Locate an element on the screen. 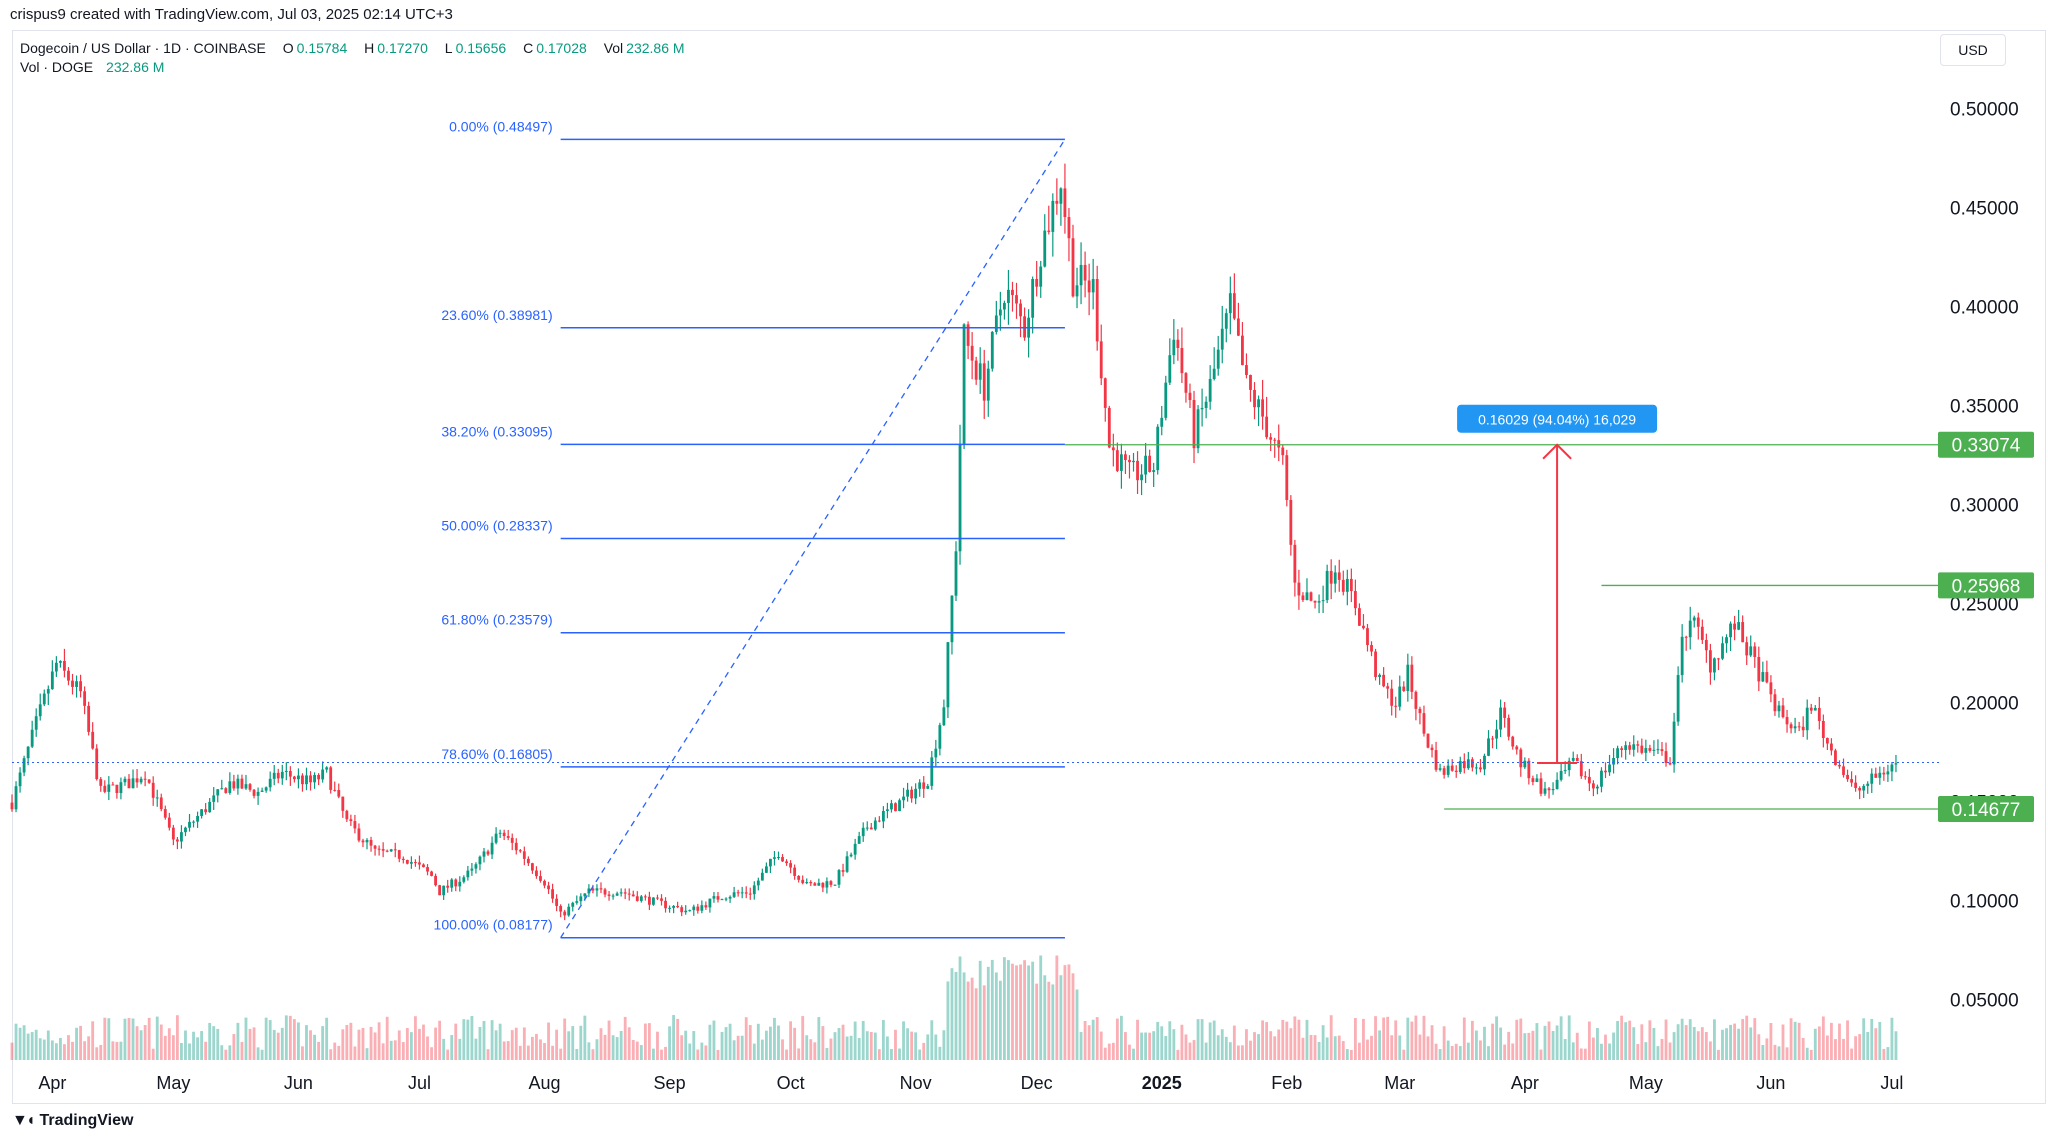 Image resolution: width=2048 pixels, height=1139 pixels. currency-button: USD is located at coordinates (1973, 50).